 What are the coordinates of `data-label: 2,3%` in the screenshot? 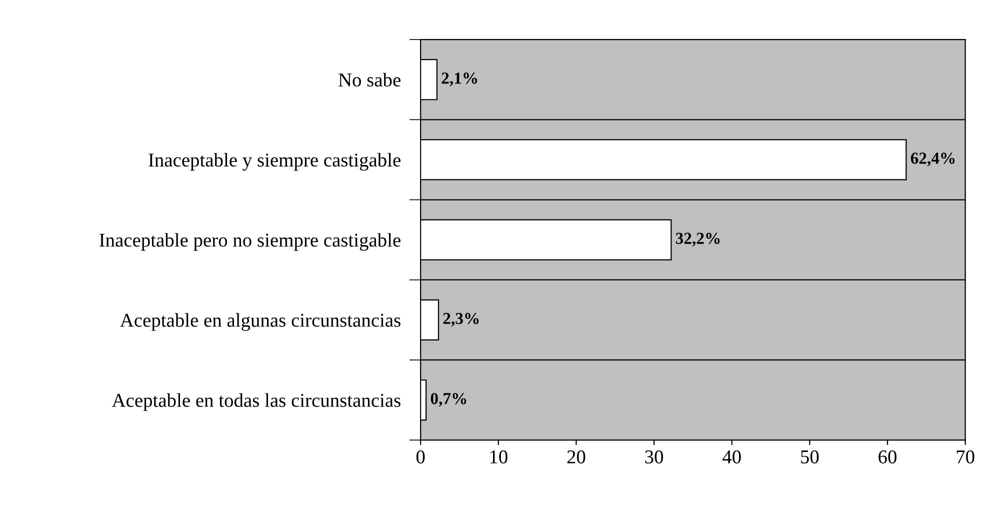 It's located at (461, 319).